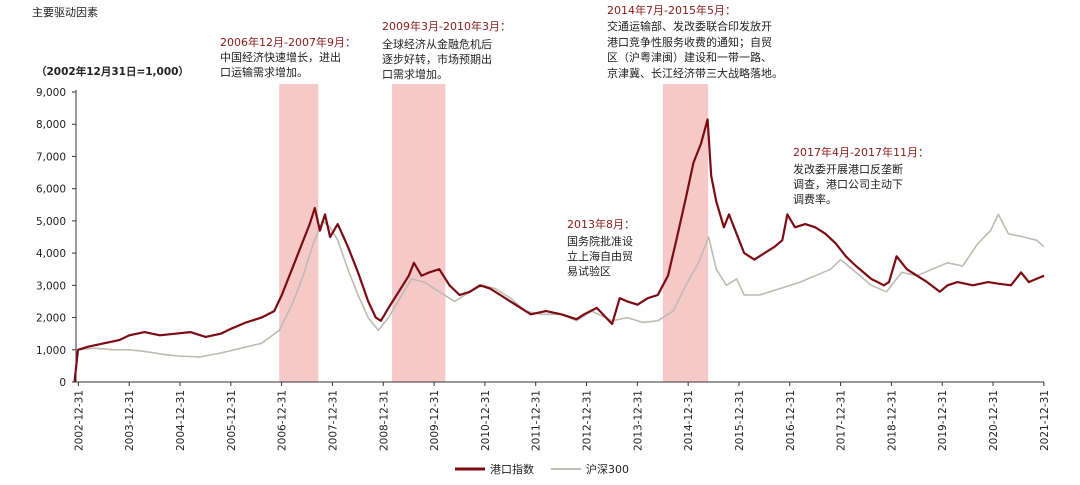  I want to click on y-tick-label: 5,000, so click(51, 222).